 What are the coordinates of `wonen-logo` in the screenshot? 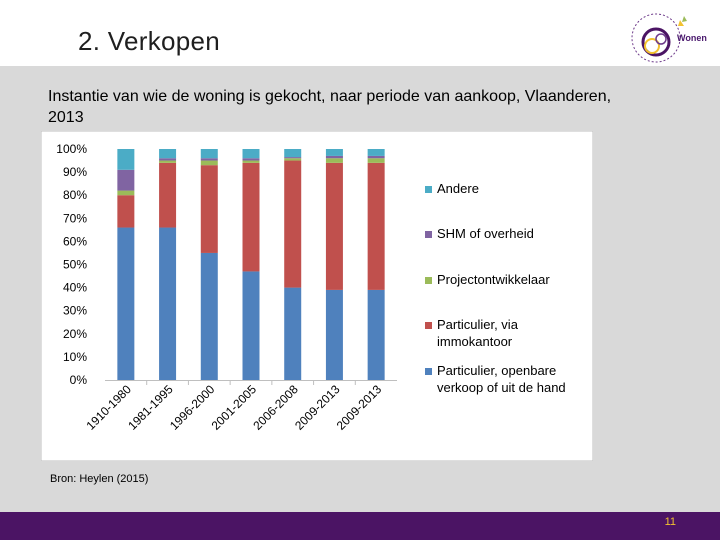 It's located at (659, 38).